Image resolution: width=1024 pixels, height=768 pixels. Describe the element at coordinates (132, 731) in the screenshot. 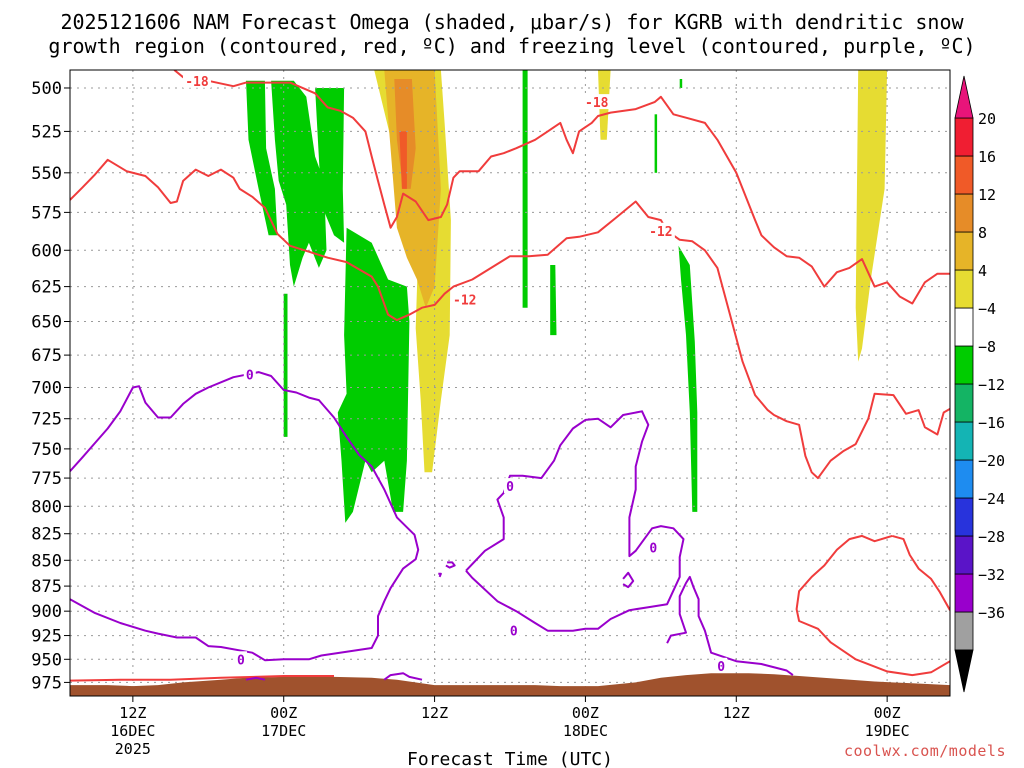

I see `x-tick-date-6: 16DEC` at that location.